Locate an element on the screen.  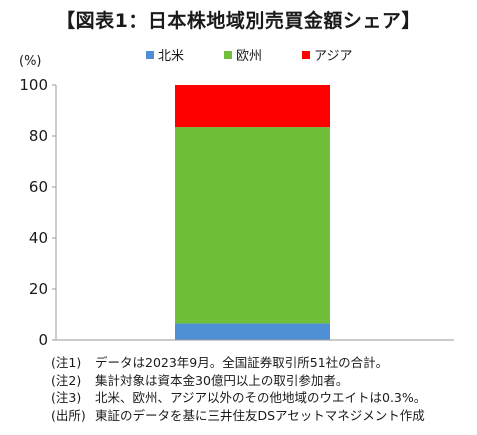
y-tick-label: 0 is located at coordinates (43, 340).